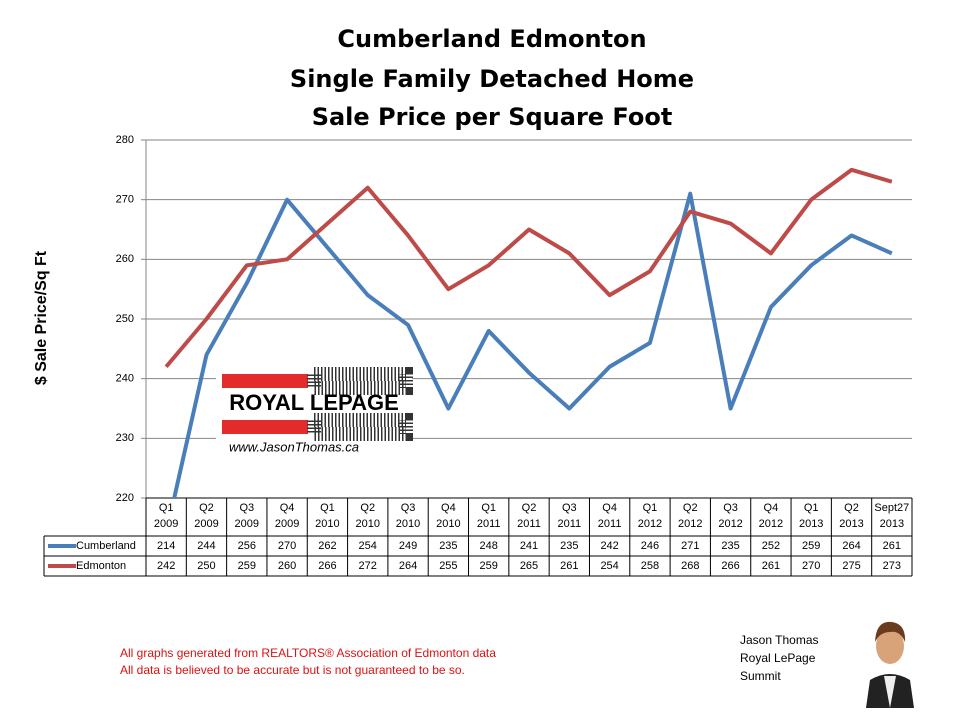  I want to click on chart-title: Sale Price per Square Foot, so click(492, 117).